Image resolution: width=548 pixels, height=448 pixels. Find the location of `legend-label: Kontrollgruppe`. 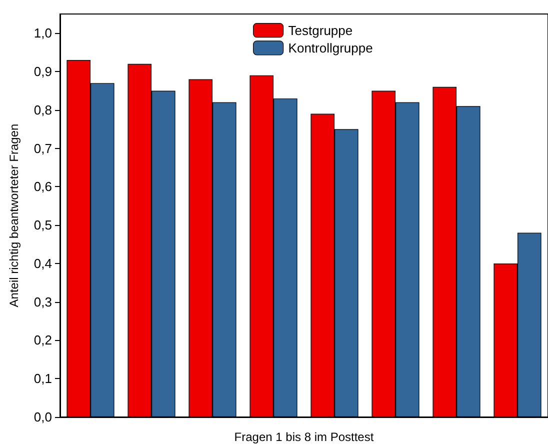

legend-label: Kontrollgruppe is located at coordinates (330, 48).